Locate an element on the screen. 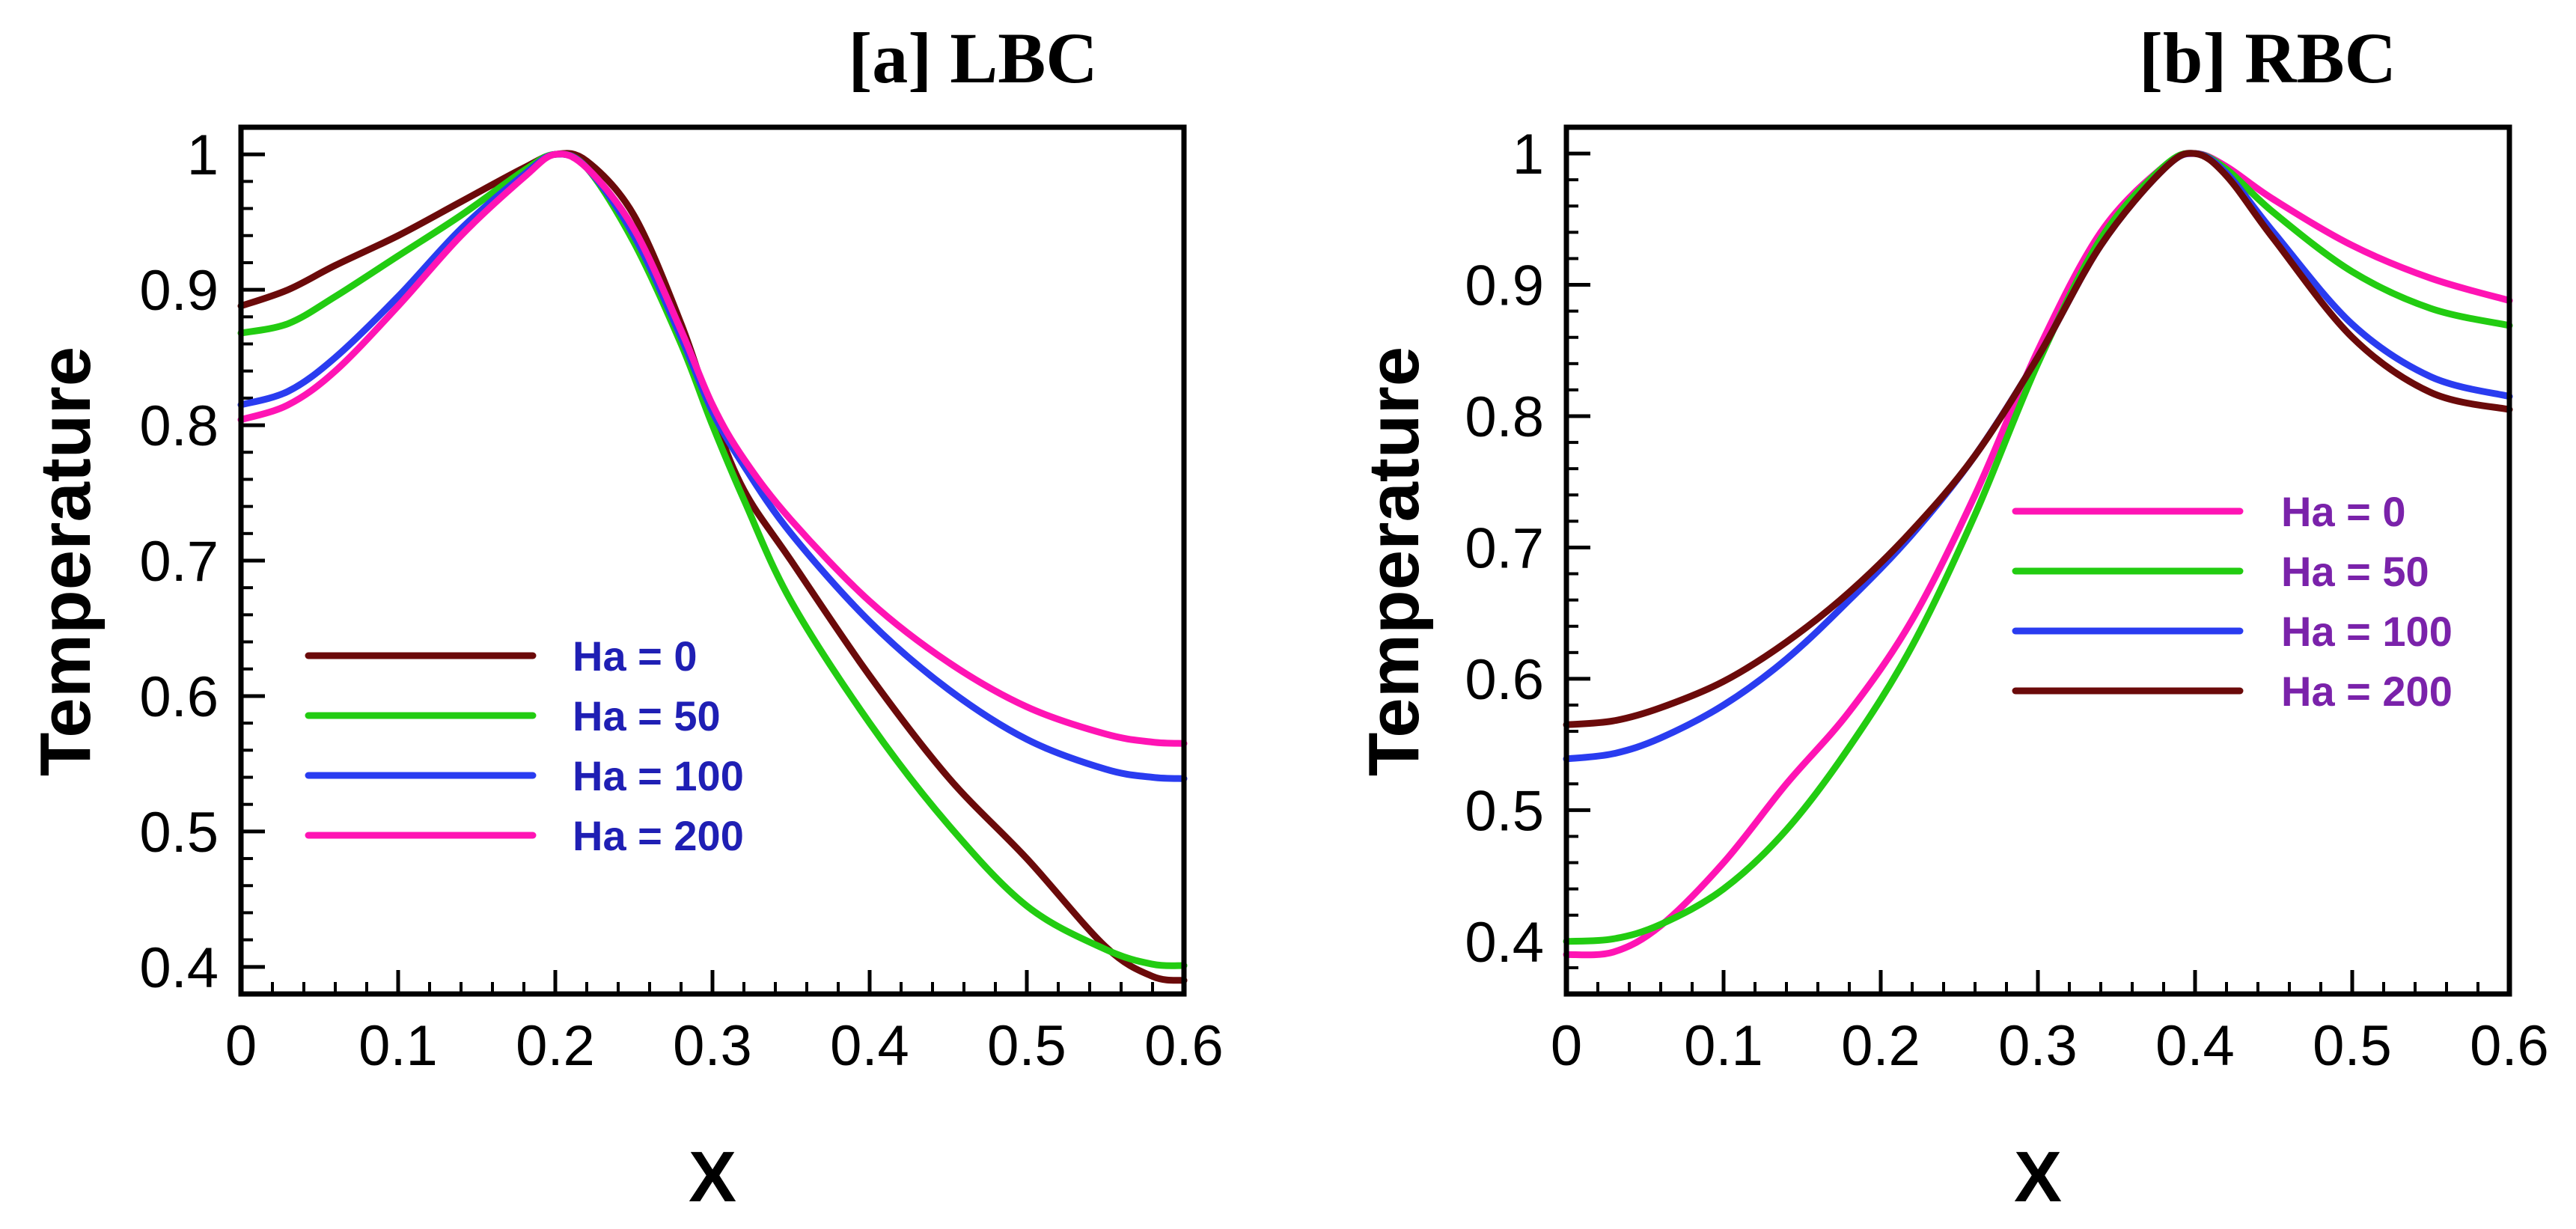 The image size is (2576, 1229). chart-title: [a] LBC is located at coordinates (973, 58).